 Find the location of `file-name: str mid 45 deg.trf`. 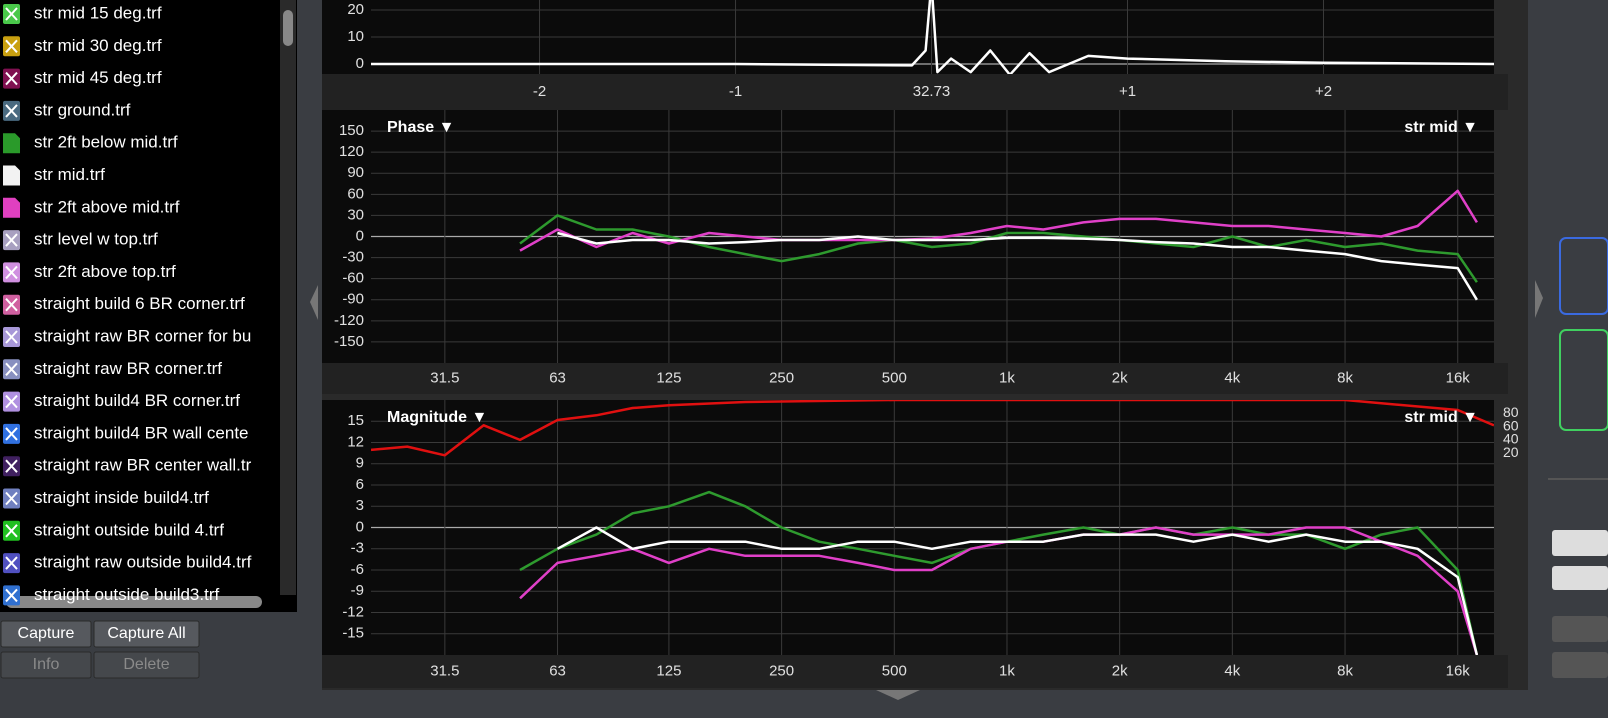

file-name: str mid 45 deg.trf is located at coordinates (98, 77).